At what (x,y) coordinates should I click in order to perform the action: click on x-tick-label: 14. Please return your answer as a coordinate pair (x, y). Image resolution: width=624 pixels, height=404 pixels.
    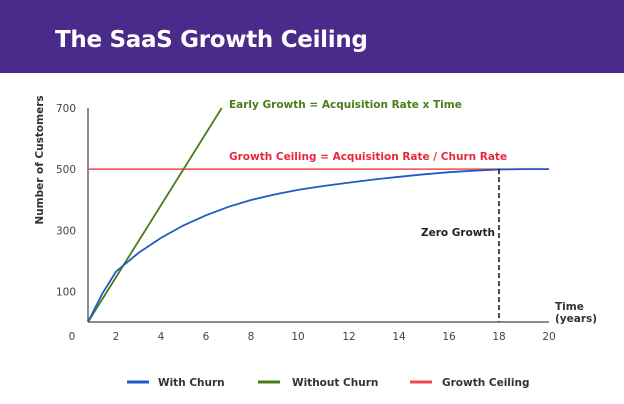
    Looking at the image, I should click on (399, 337).